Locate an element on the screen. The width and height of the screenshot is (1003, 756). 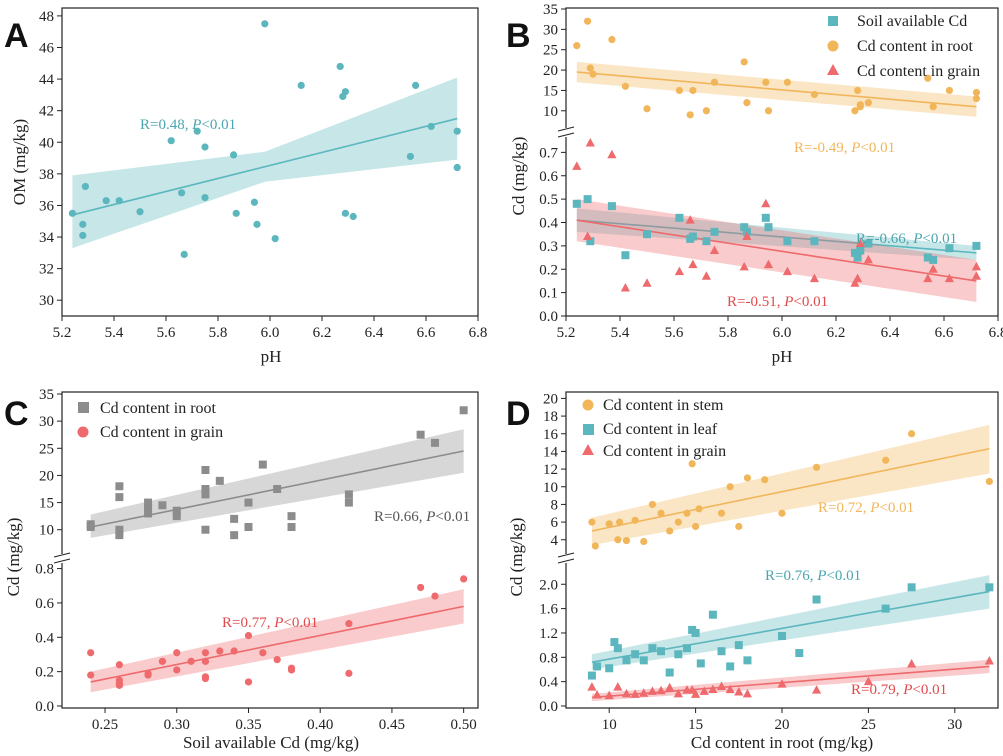
panel-c-y-upper-ticklabel-3: 25 is located at coordinates (46, 449).